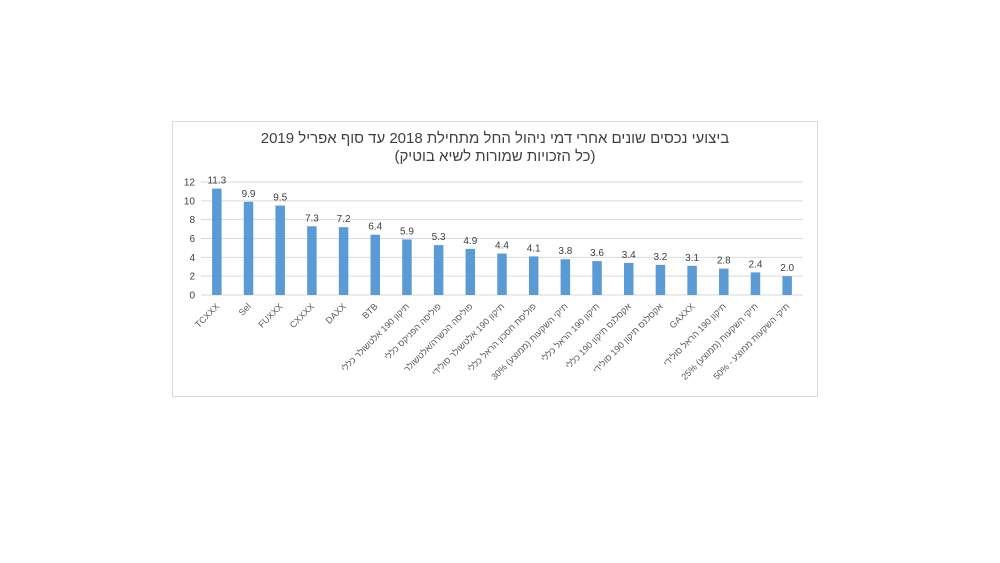 The height and width of the screenshot is (563, 1000). I want to click on data-label: 4.9, so click(470, 241).